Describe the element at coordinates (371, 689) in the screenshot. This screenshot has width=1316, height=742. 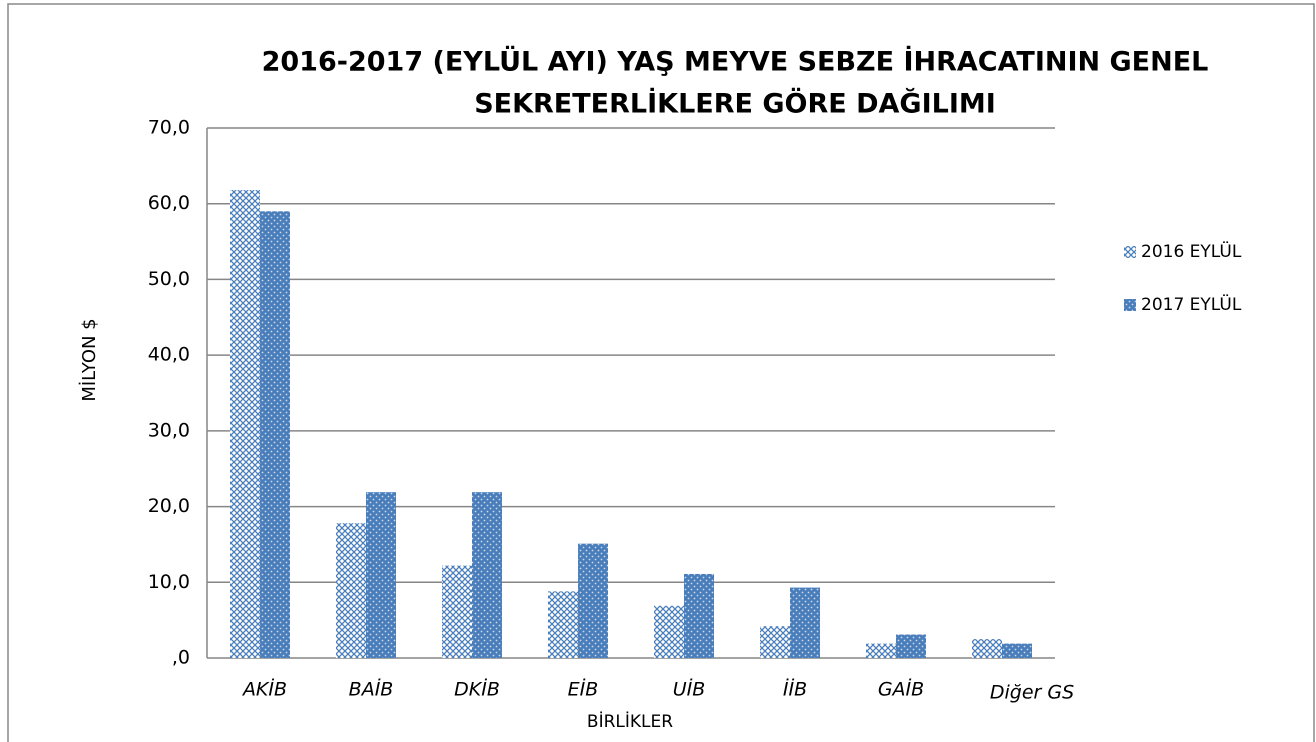
I see `x-tick-label: BAİB` at that location.